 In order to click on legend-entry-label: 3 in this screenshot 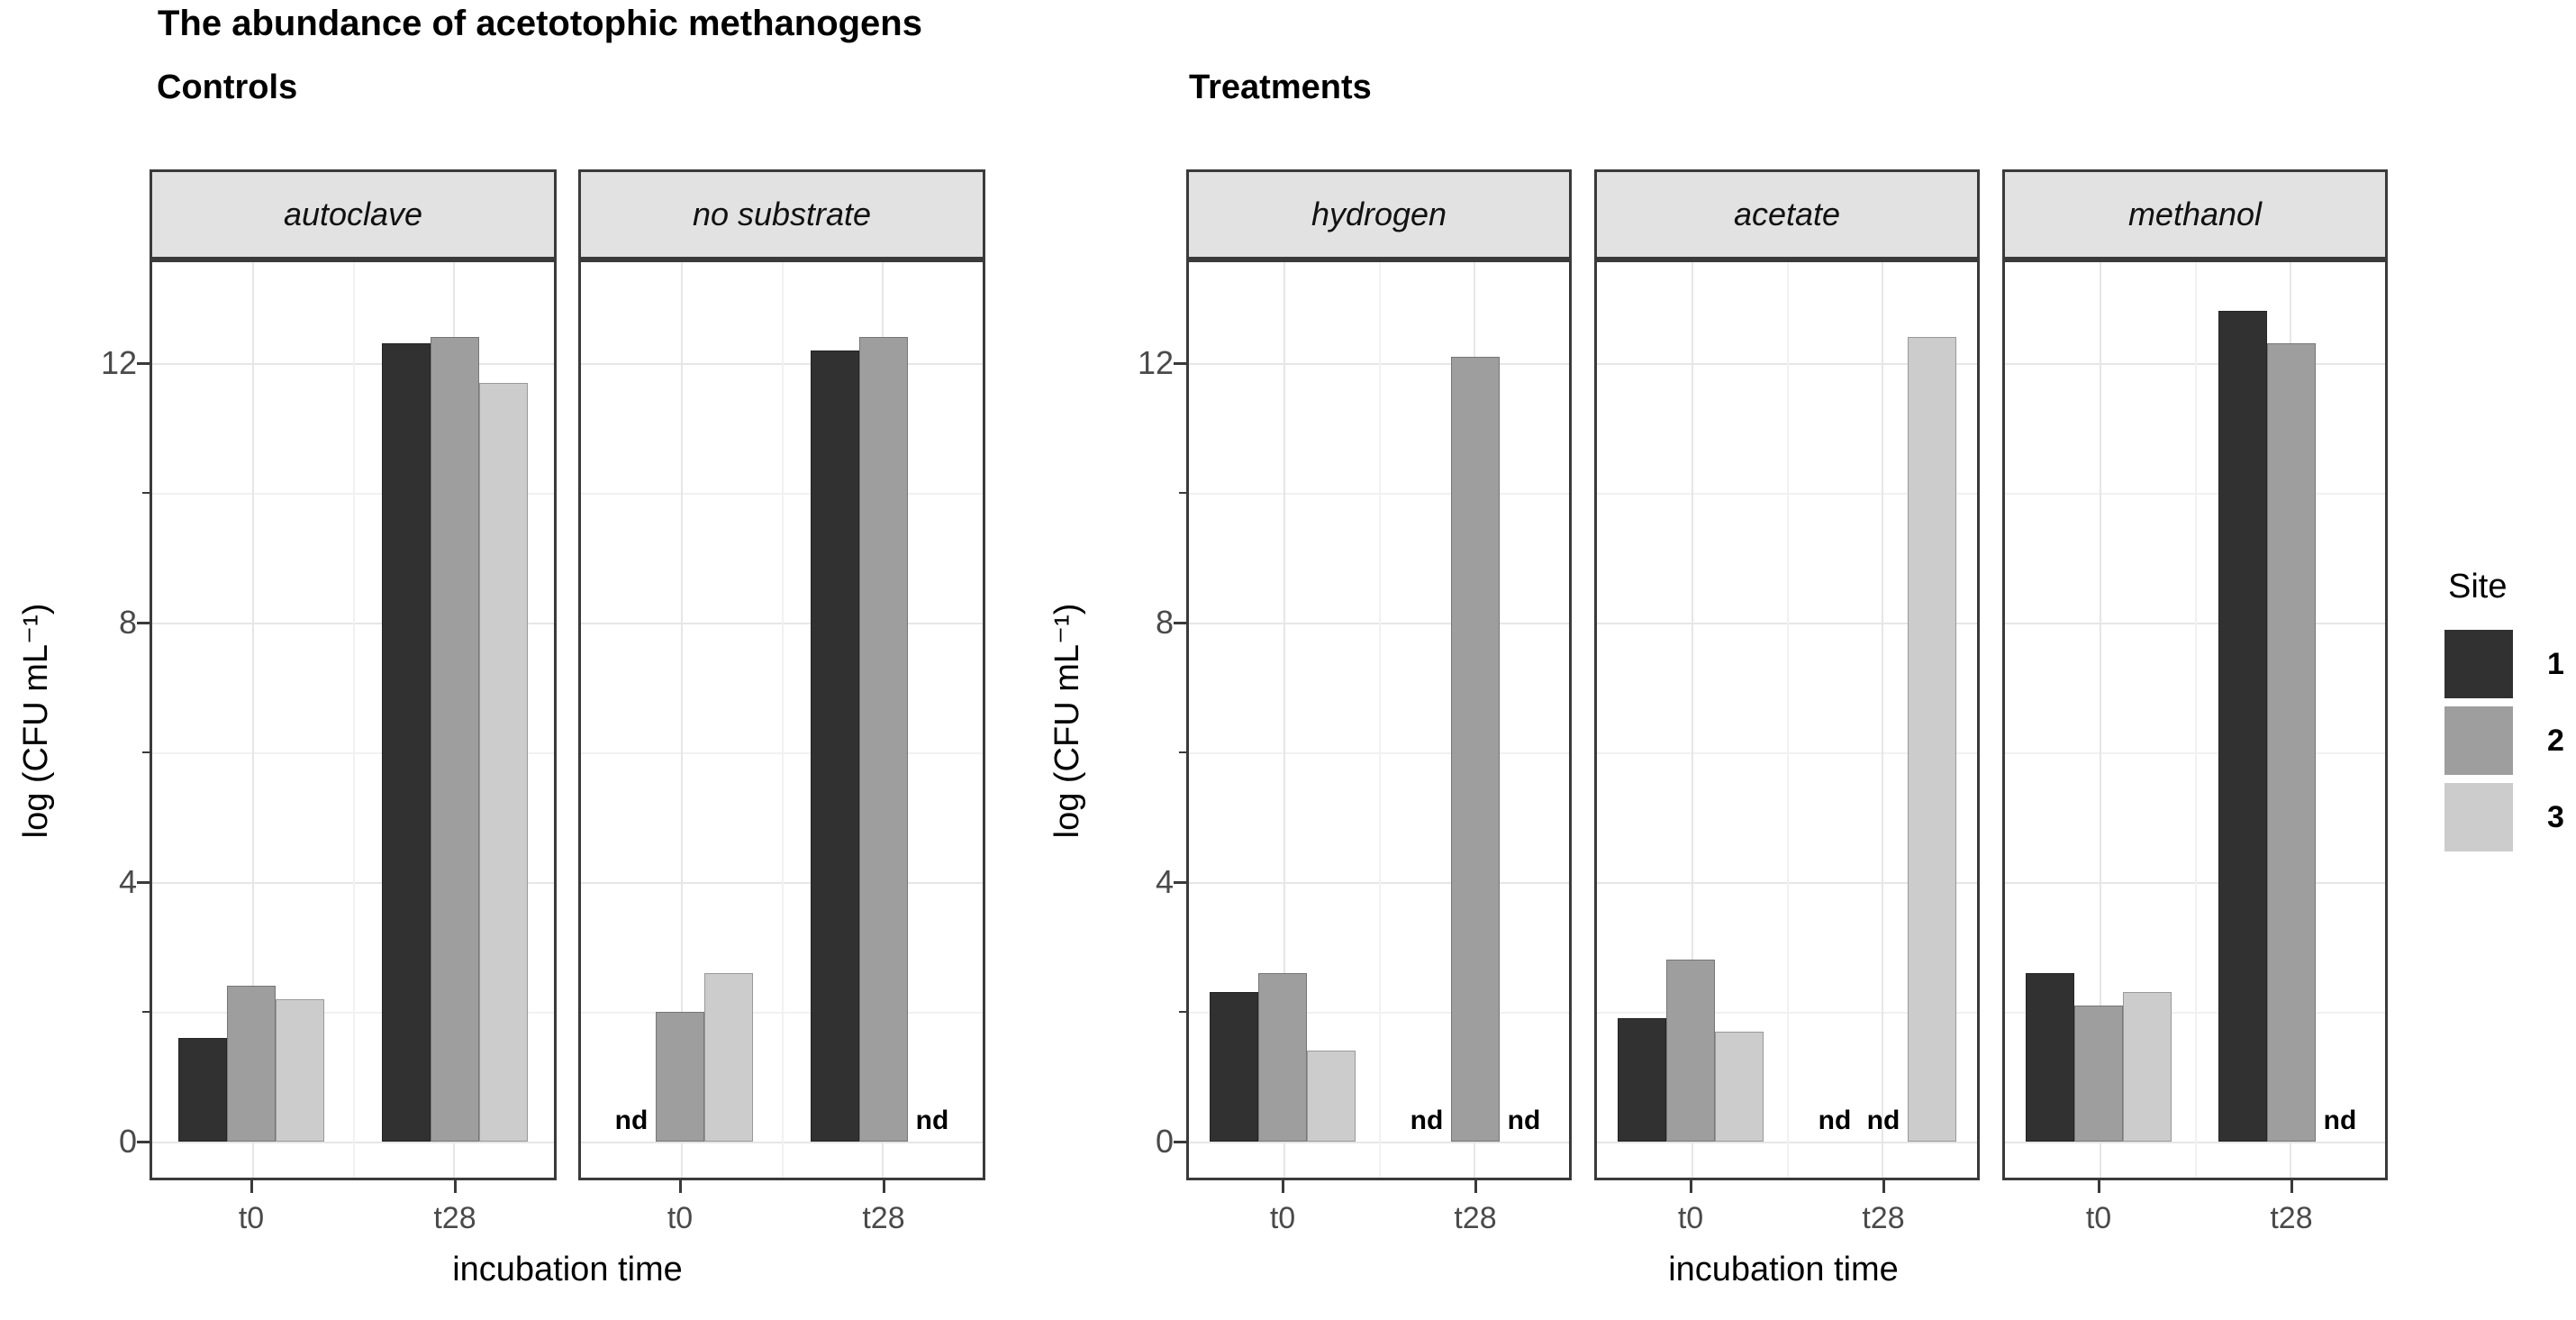, I will do `click(2555, 816)`.